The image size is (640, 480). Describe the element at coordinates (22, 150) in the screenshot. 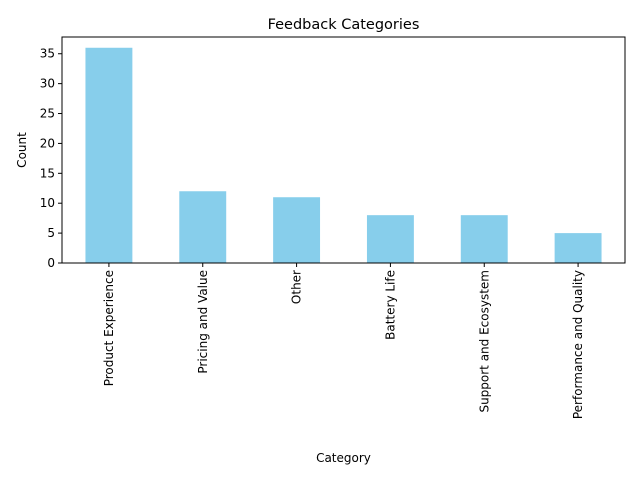

I see `y-axis-label: Count` at that location.